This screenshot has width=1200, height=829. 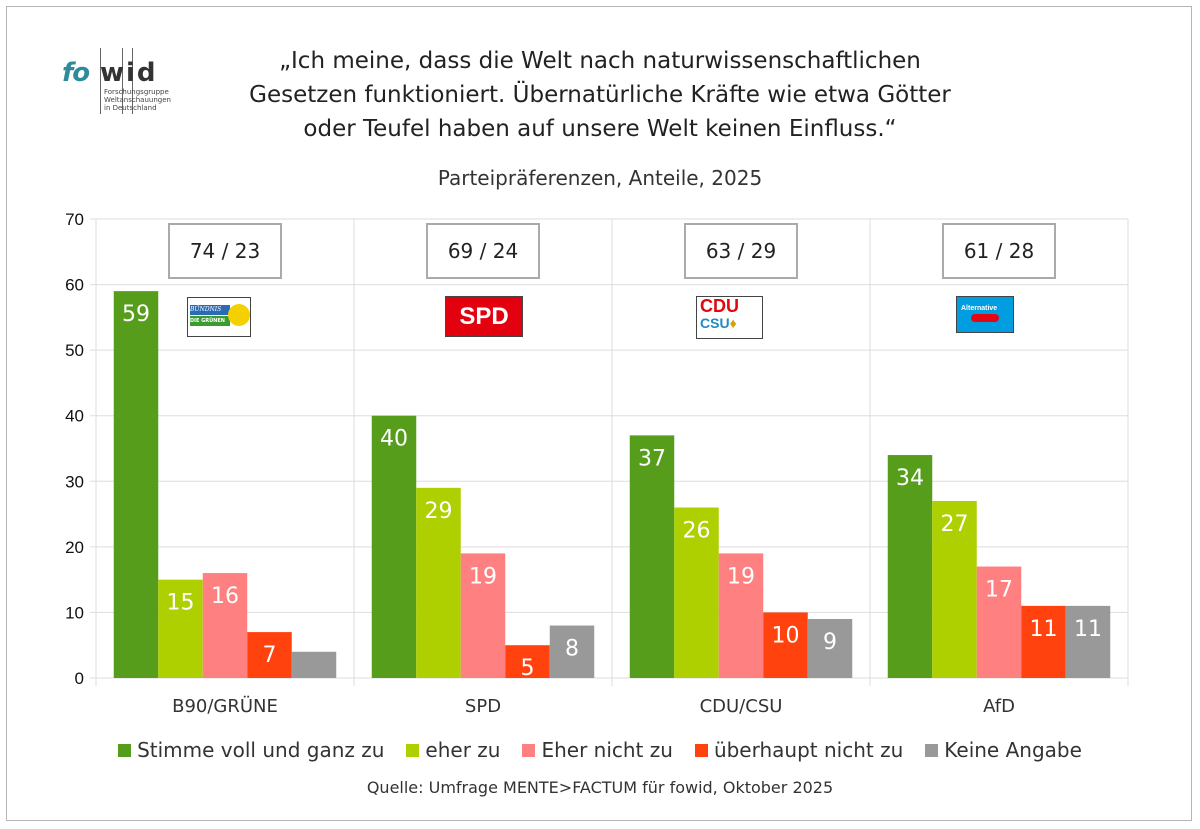 I want to click on legend-item: Stimme voll und ganz zu, so click(x=251, y=750).